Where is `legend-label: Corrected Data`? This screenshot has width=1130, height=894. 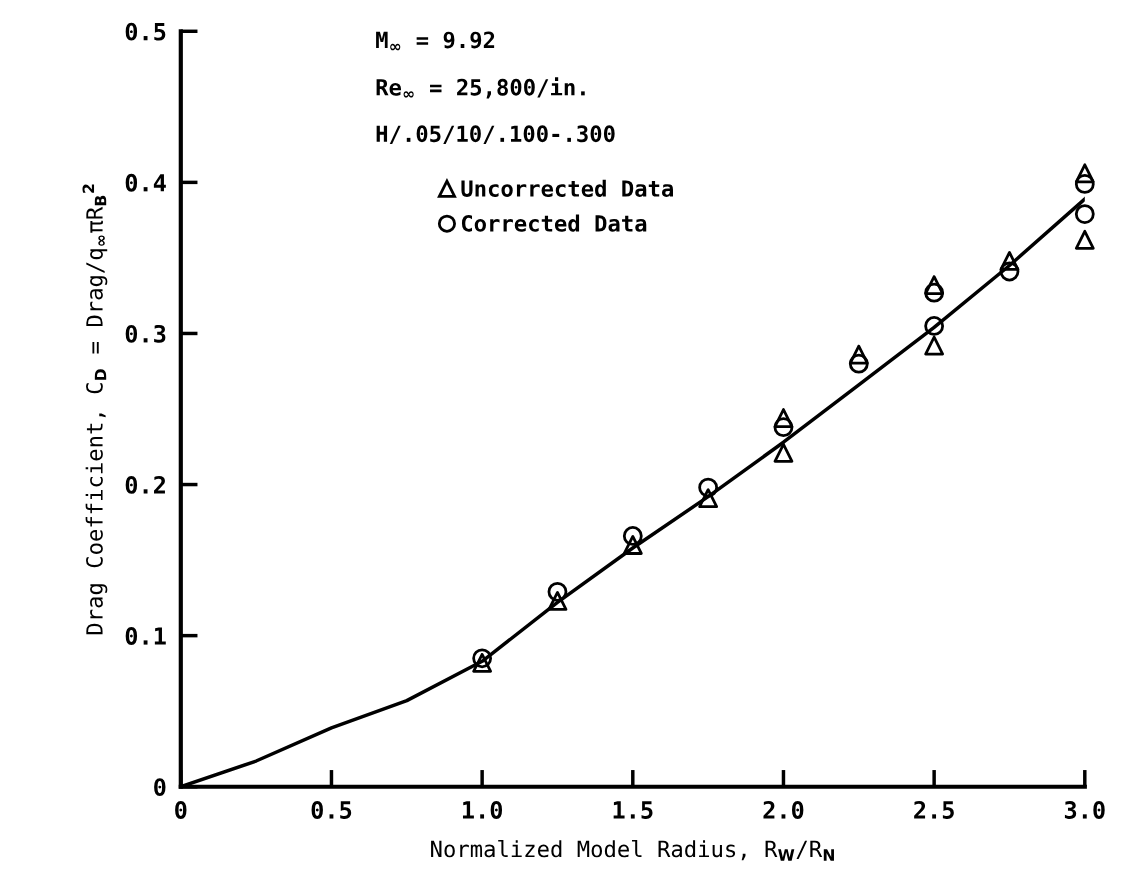
legend-label: Corrected Data is located at coordinates (554, 223).